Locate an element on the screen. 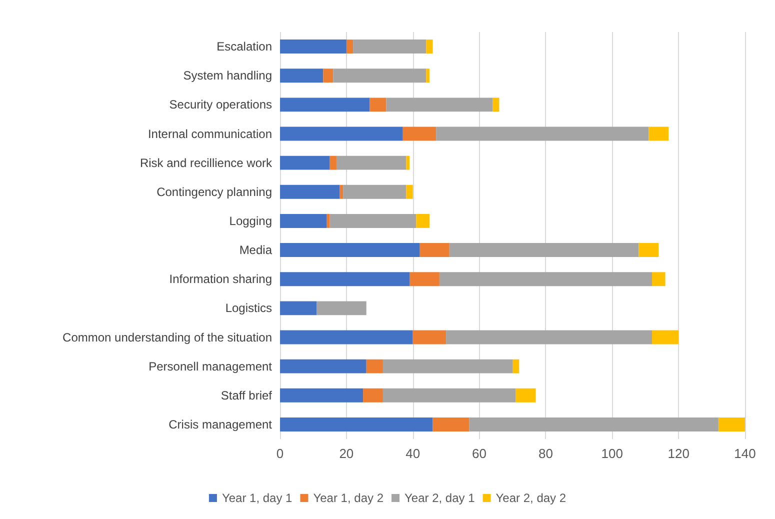 The image size is (775, 519). y-tick-label: Media is located at coordinates (255, 250).